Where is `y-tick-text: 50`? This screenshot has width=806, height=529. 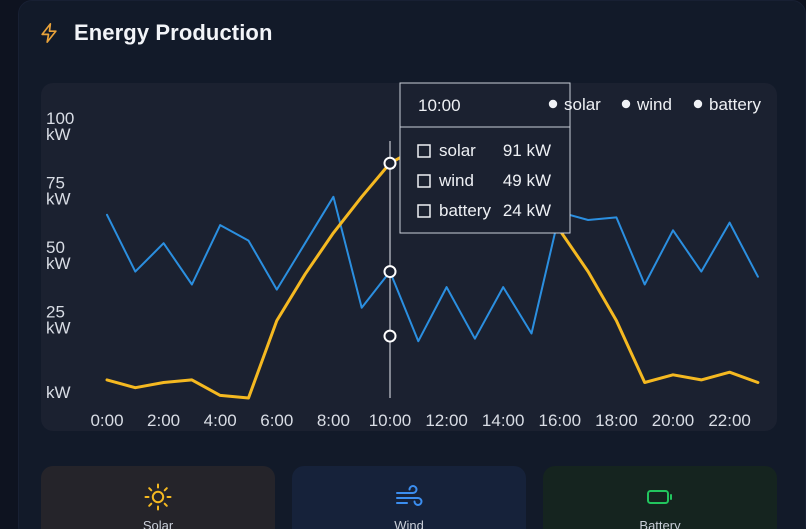 y-tick-text: 50 is located at coordinates (55, 247).